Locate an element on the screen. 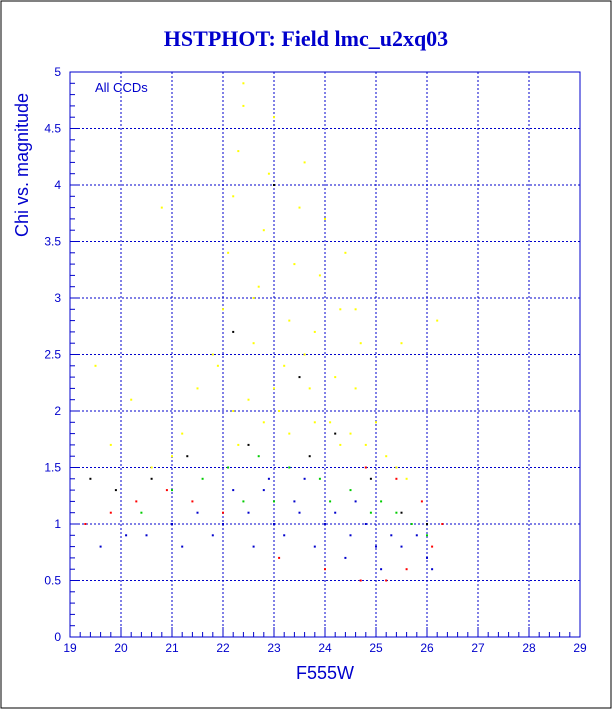 The image size is (612, 714). y-tick-label: 3.5 is located at coordinates (52, 242).